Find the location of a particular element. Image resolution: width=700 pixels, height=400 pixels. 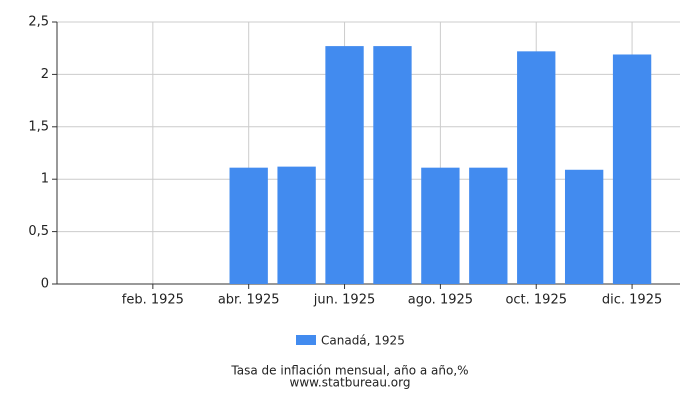

y-tick-label: 1 is located at coordinates (45, 179).